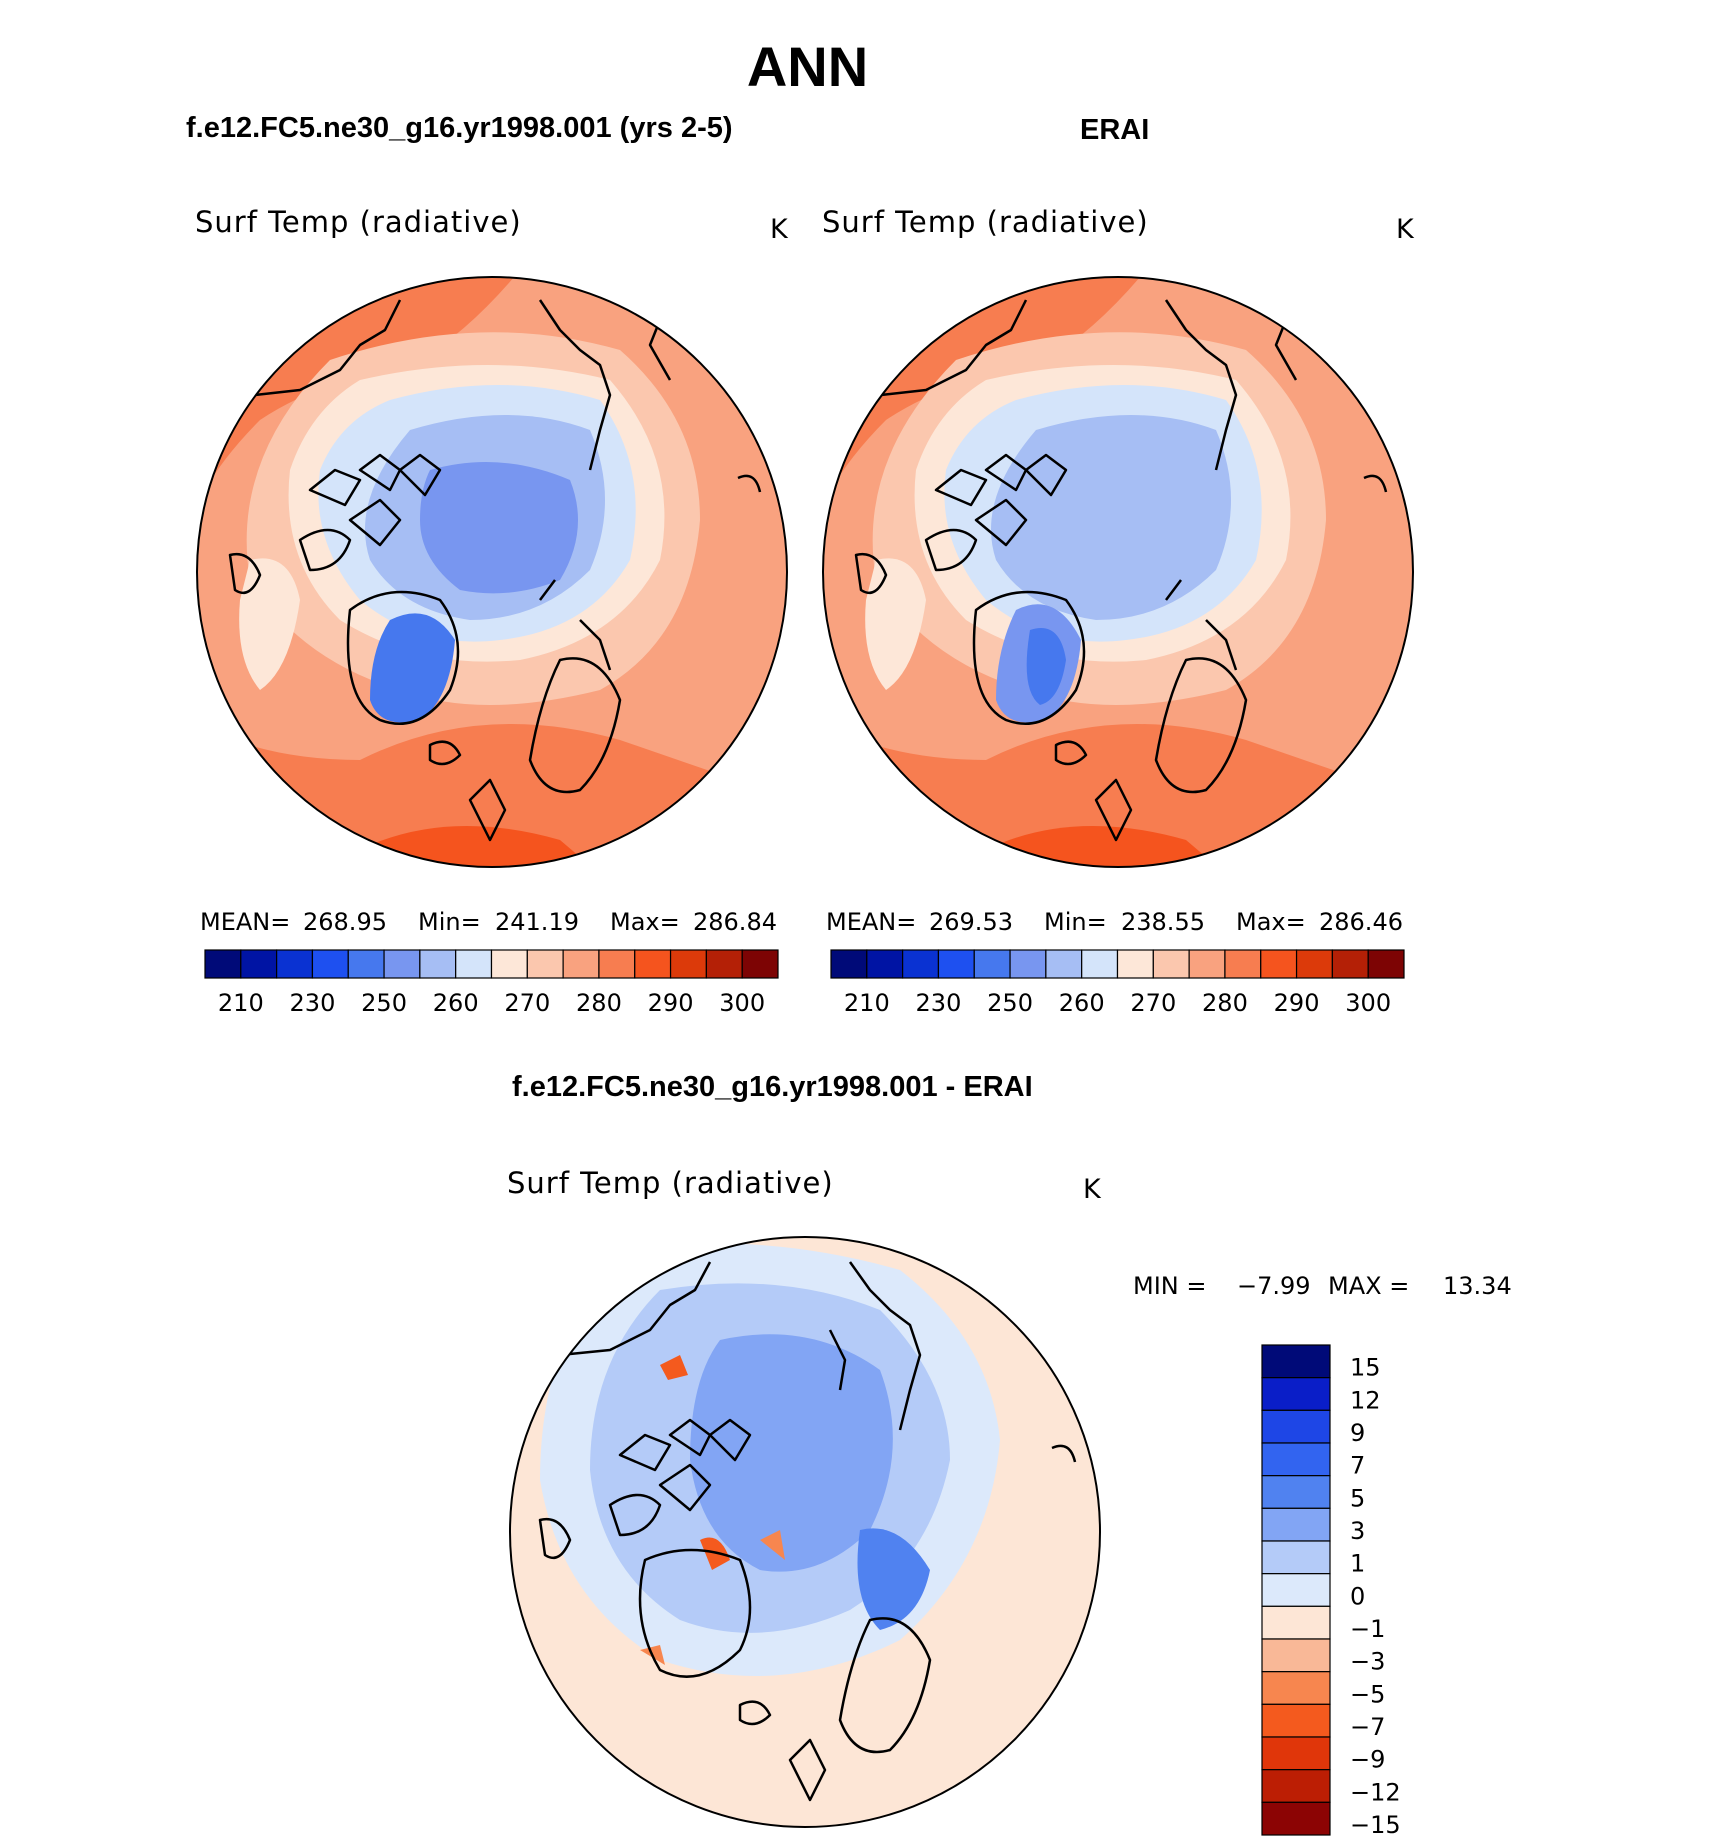 The image size is (1710, 1840). Describe the element at coordinates (492, 572) in the screenshot. I see `map-model` at that location.